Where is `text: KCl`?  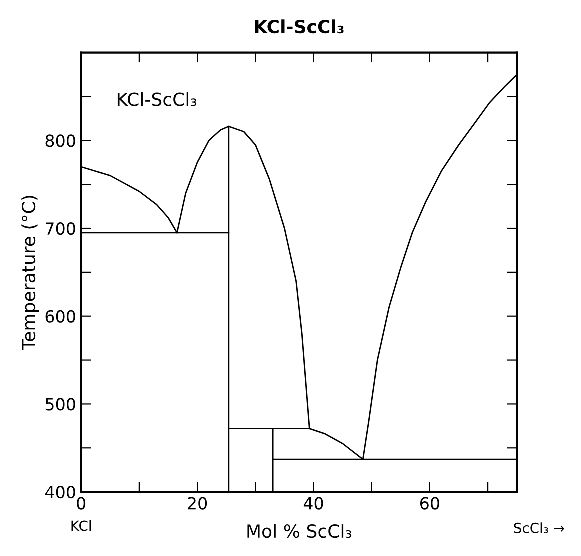
text: KCl is located at coordinates (81, 526).